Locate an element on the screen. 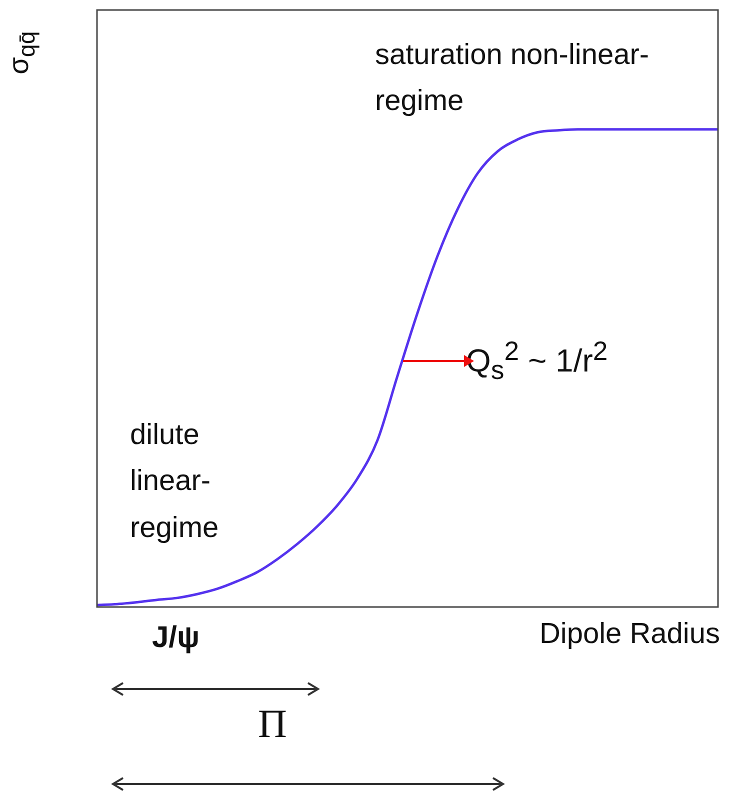  x-axis-title: Dipole Radius is located at coordinates (629, 634).